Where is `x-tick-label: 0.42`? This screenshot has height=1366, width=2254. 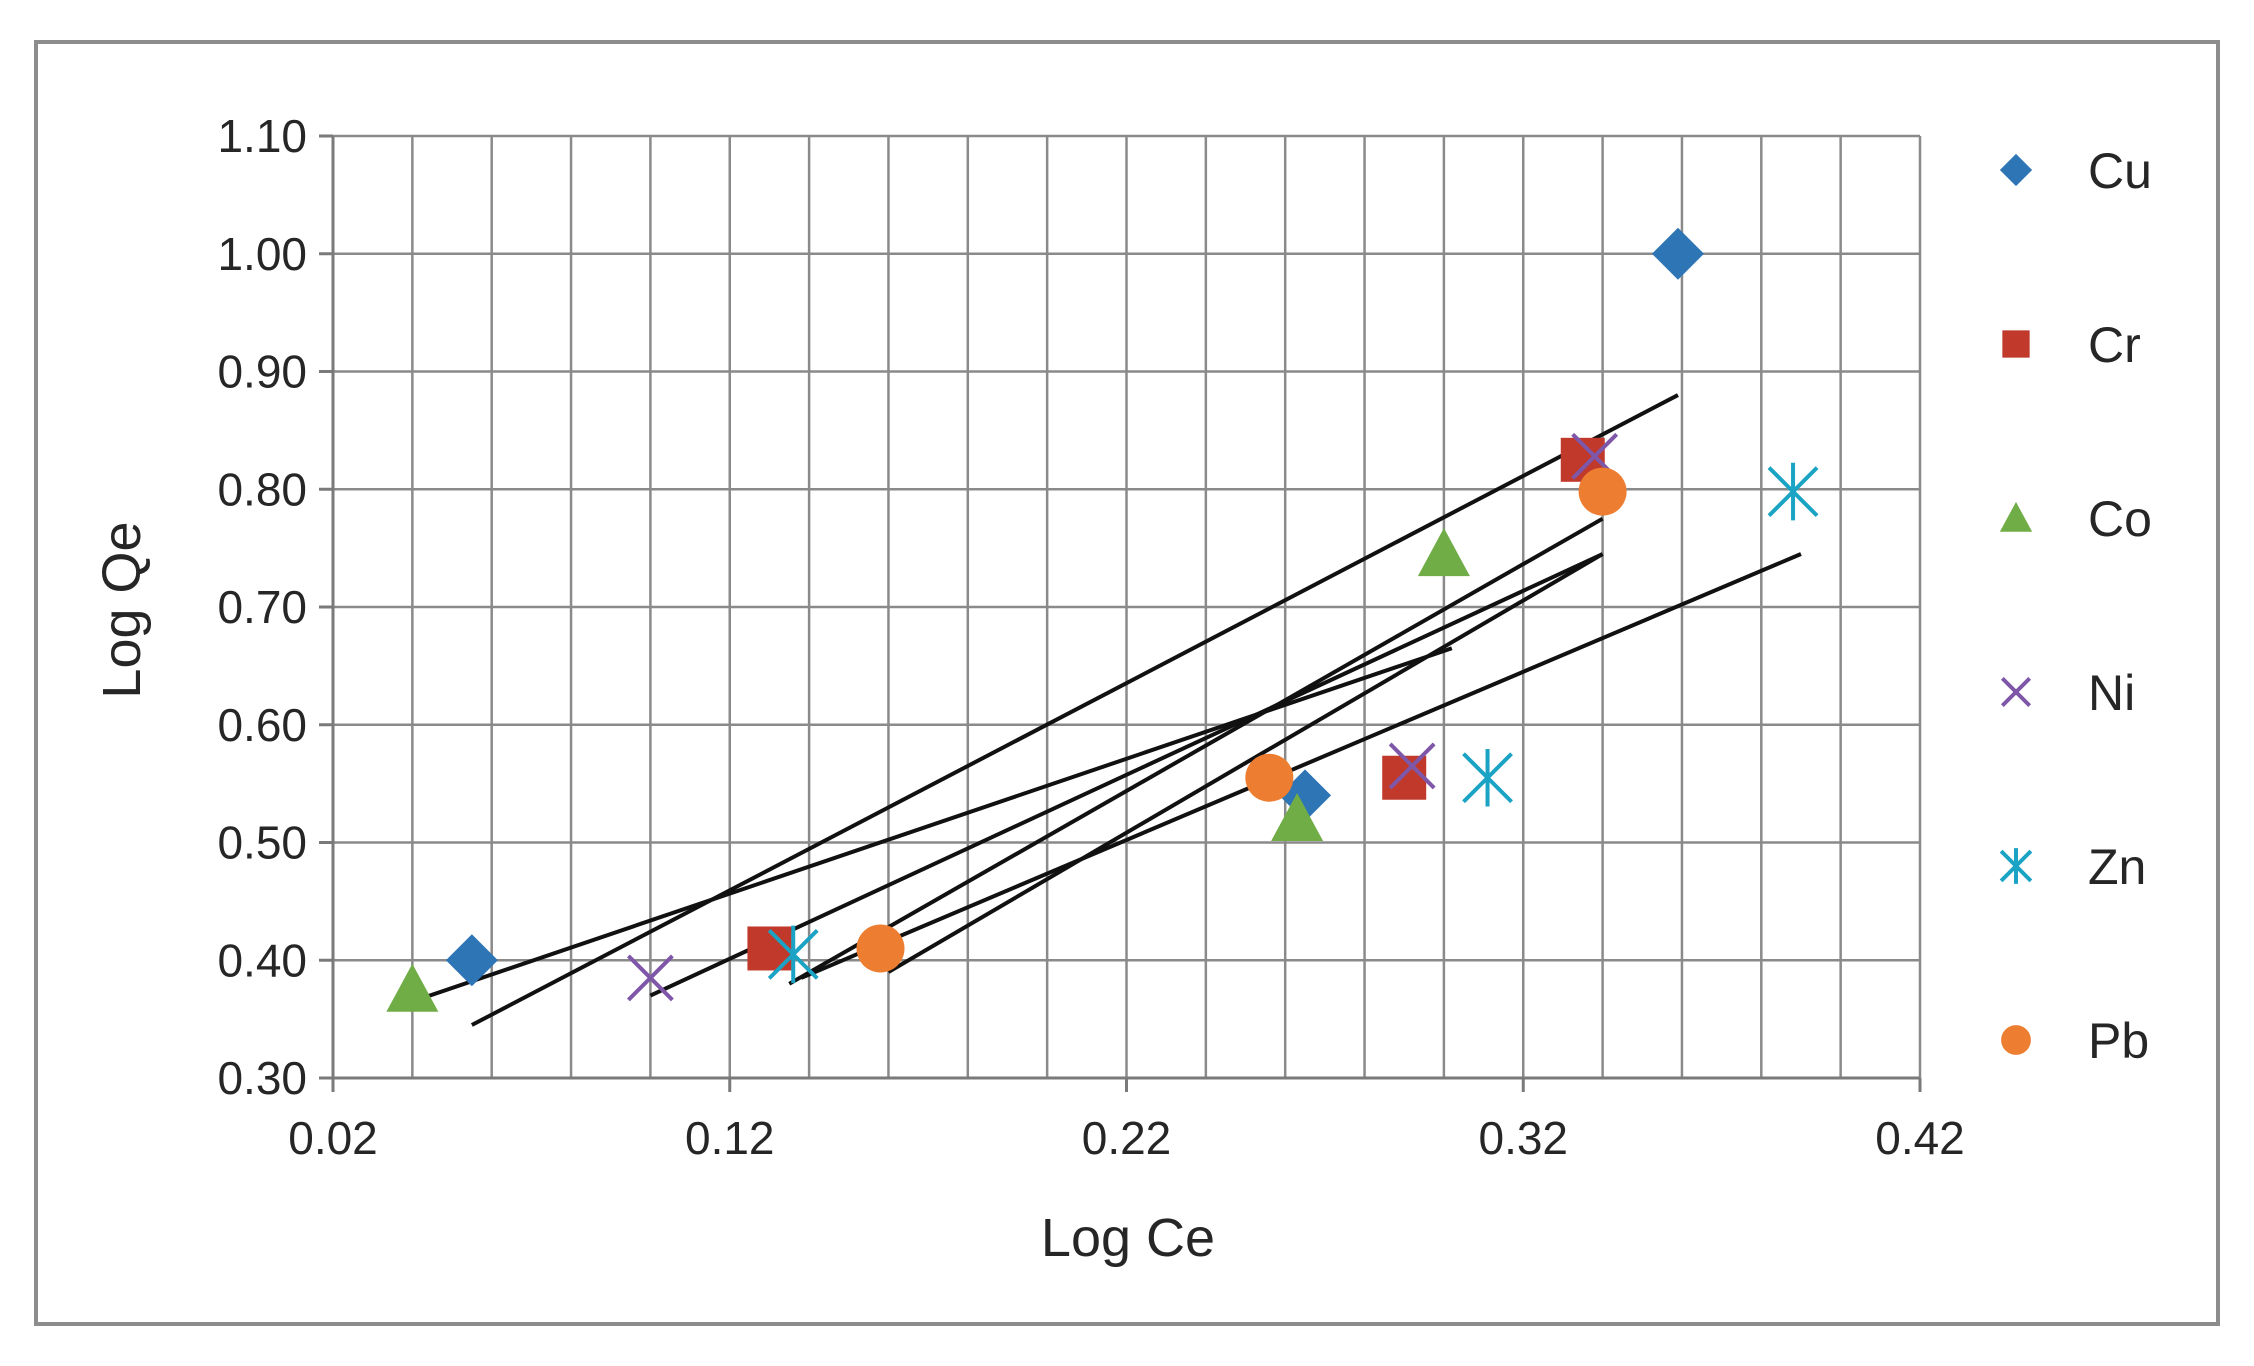 x-tick-label: 0.42 is located at coordinates (1920, 1138).